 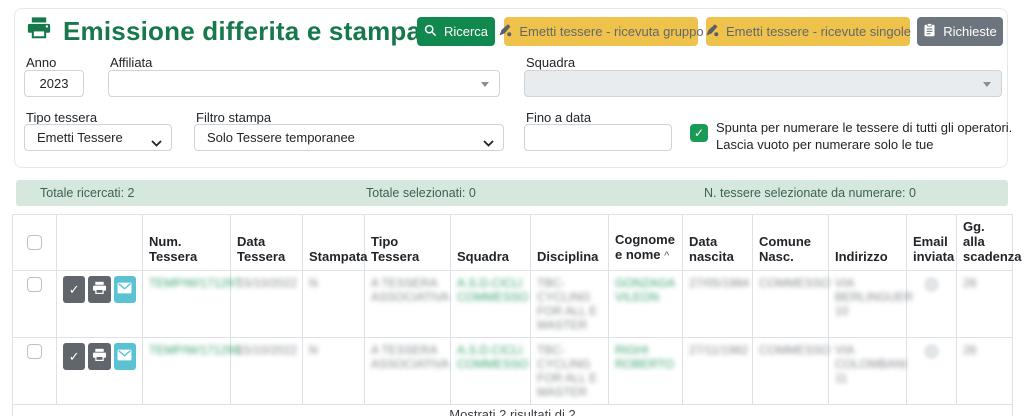 I want to click on num-tessera-value: TEMP/W/171298, so click(x=195, y=350).